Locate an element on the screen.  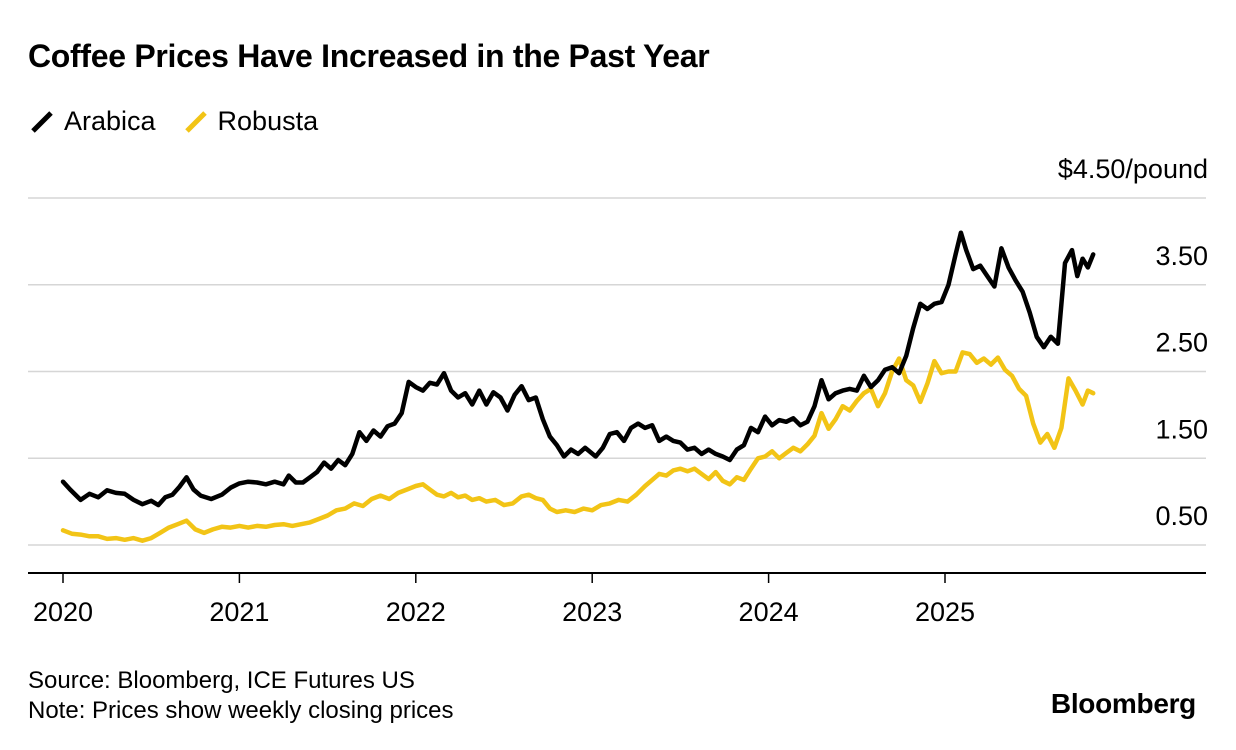
x-tick-label: 2024 is located at coordinates (769, 612).